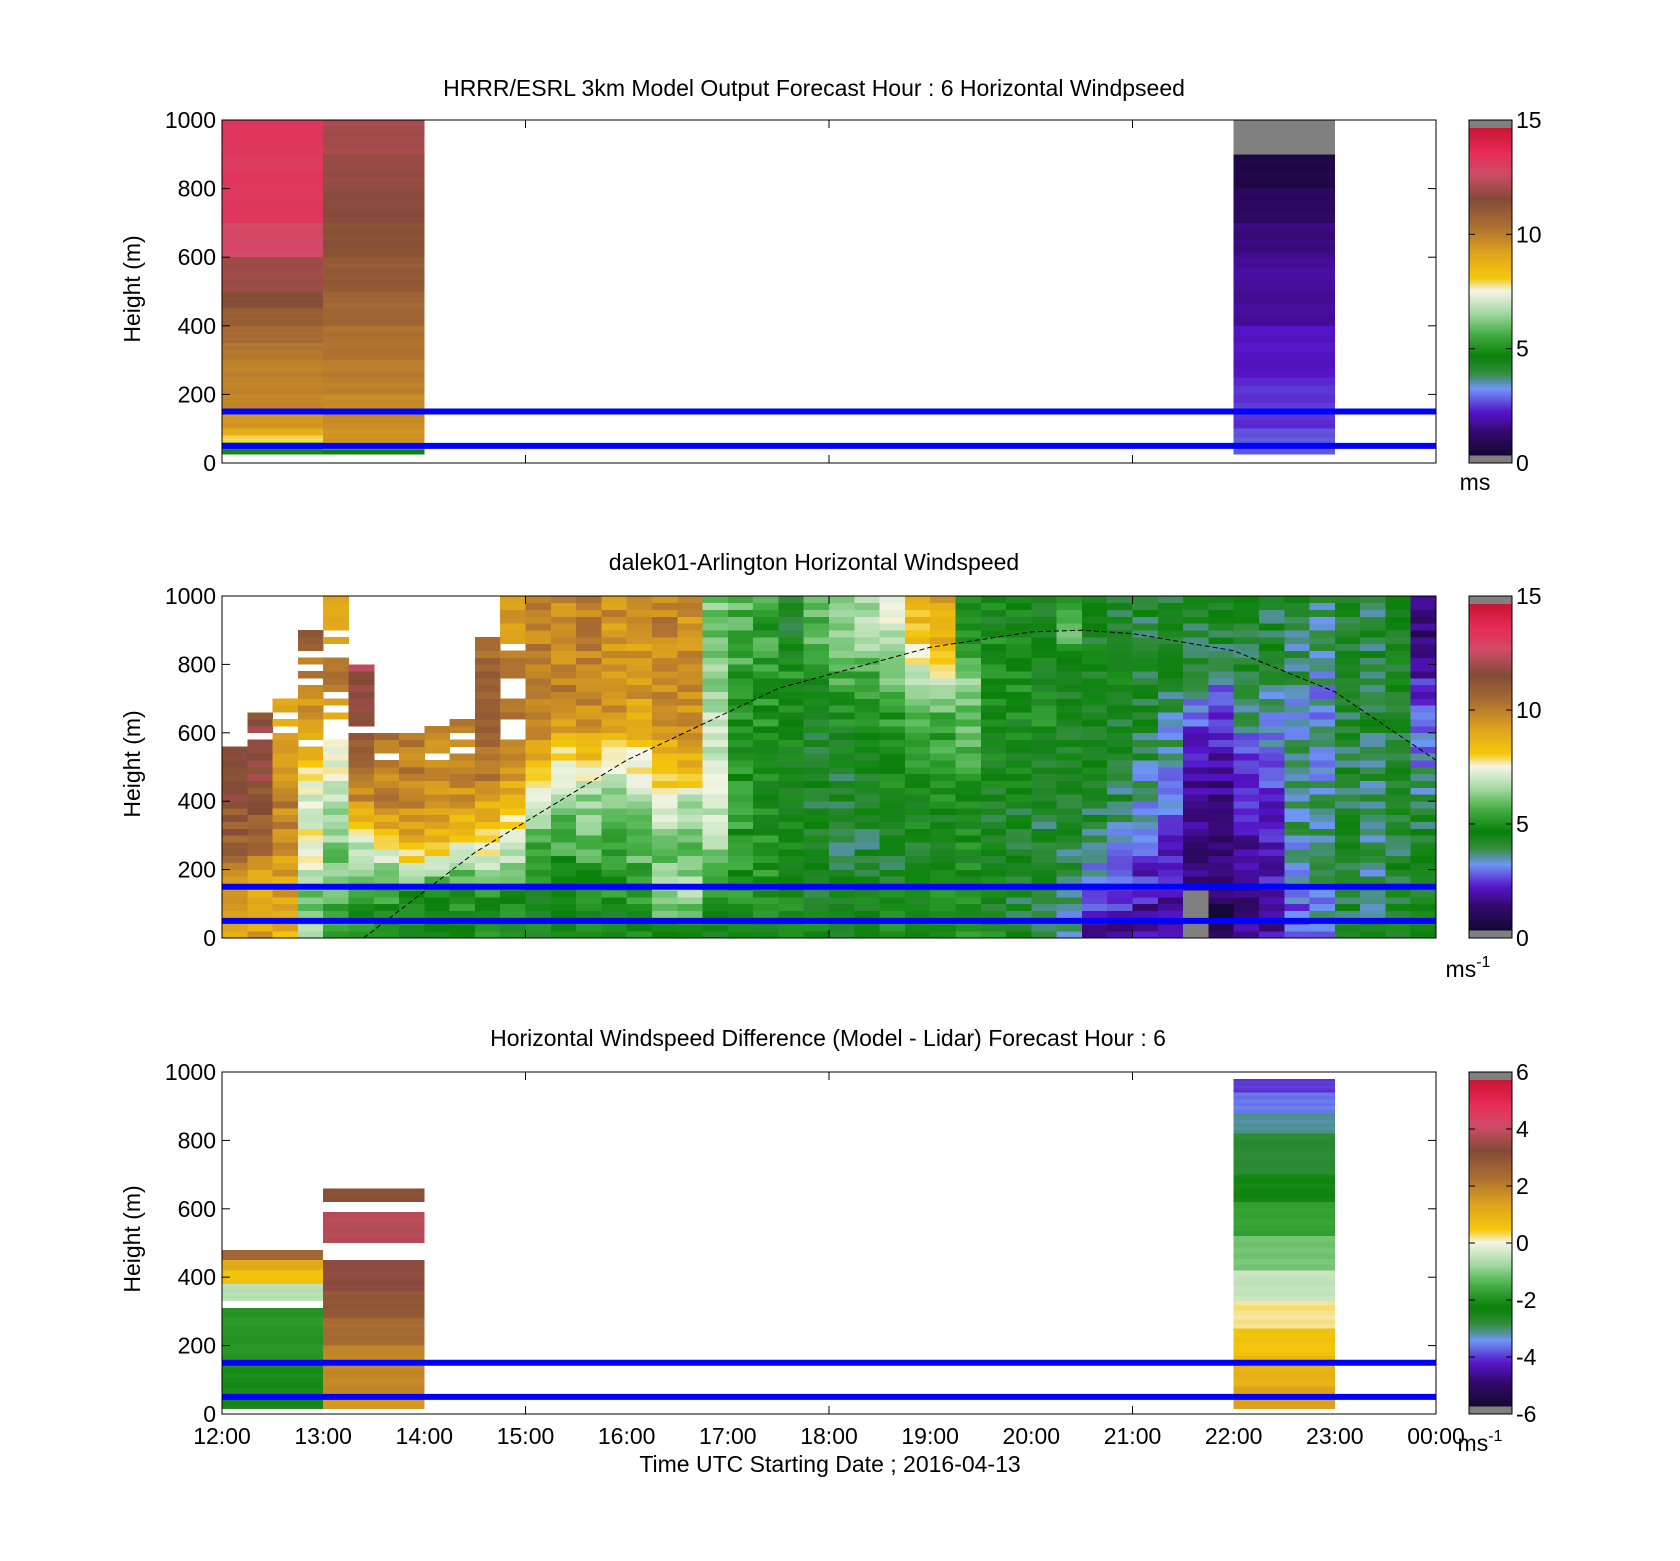 The width and height of the screenshot is (1680, 1561). I want to click on x-tick-label: 23:00, so click(1335, 1436).